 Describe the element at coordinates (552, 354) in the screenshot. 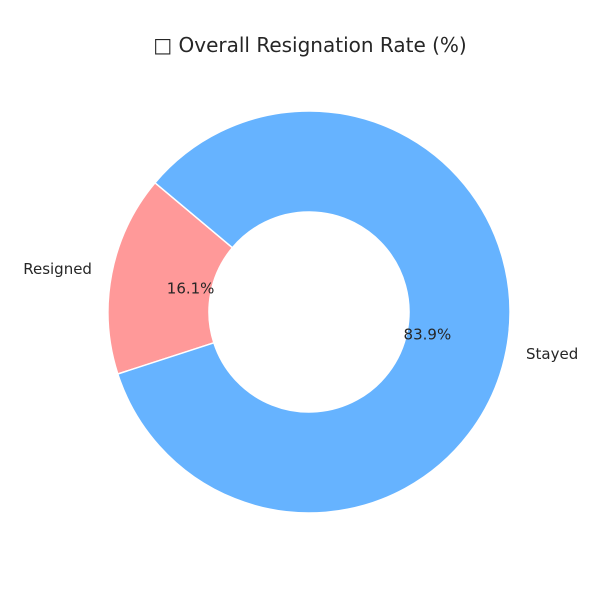

I see `category-label-stayed: Stayed` at that location.